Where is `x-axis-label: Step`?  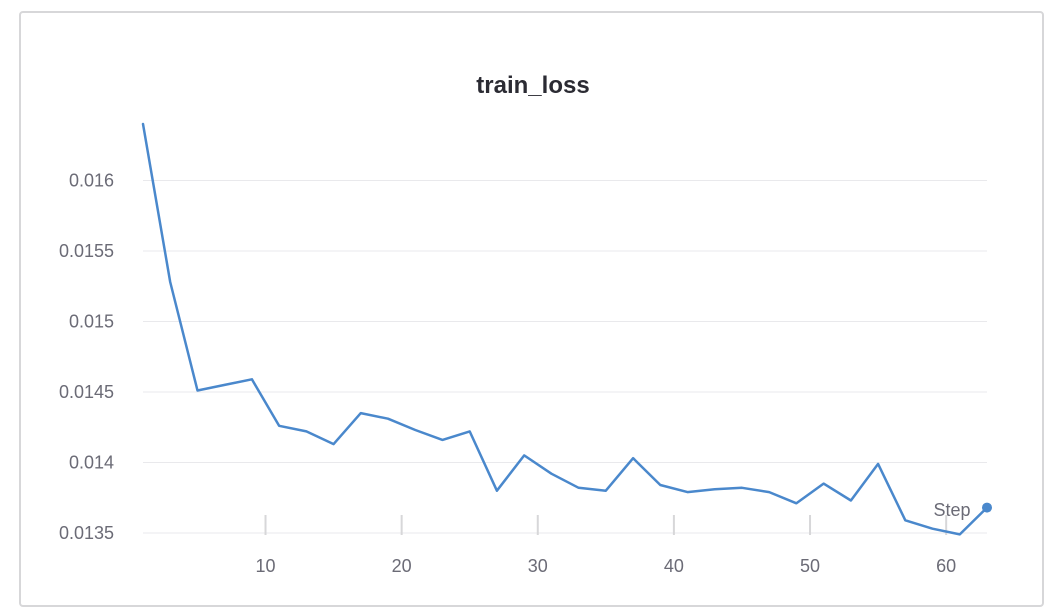 x-axis-label: Step is located at coordinates (951, 510).